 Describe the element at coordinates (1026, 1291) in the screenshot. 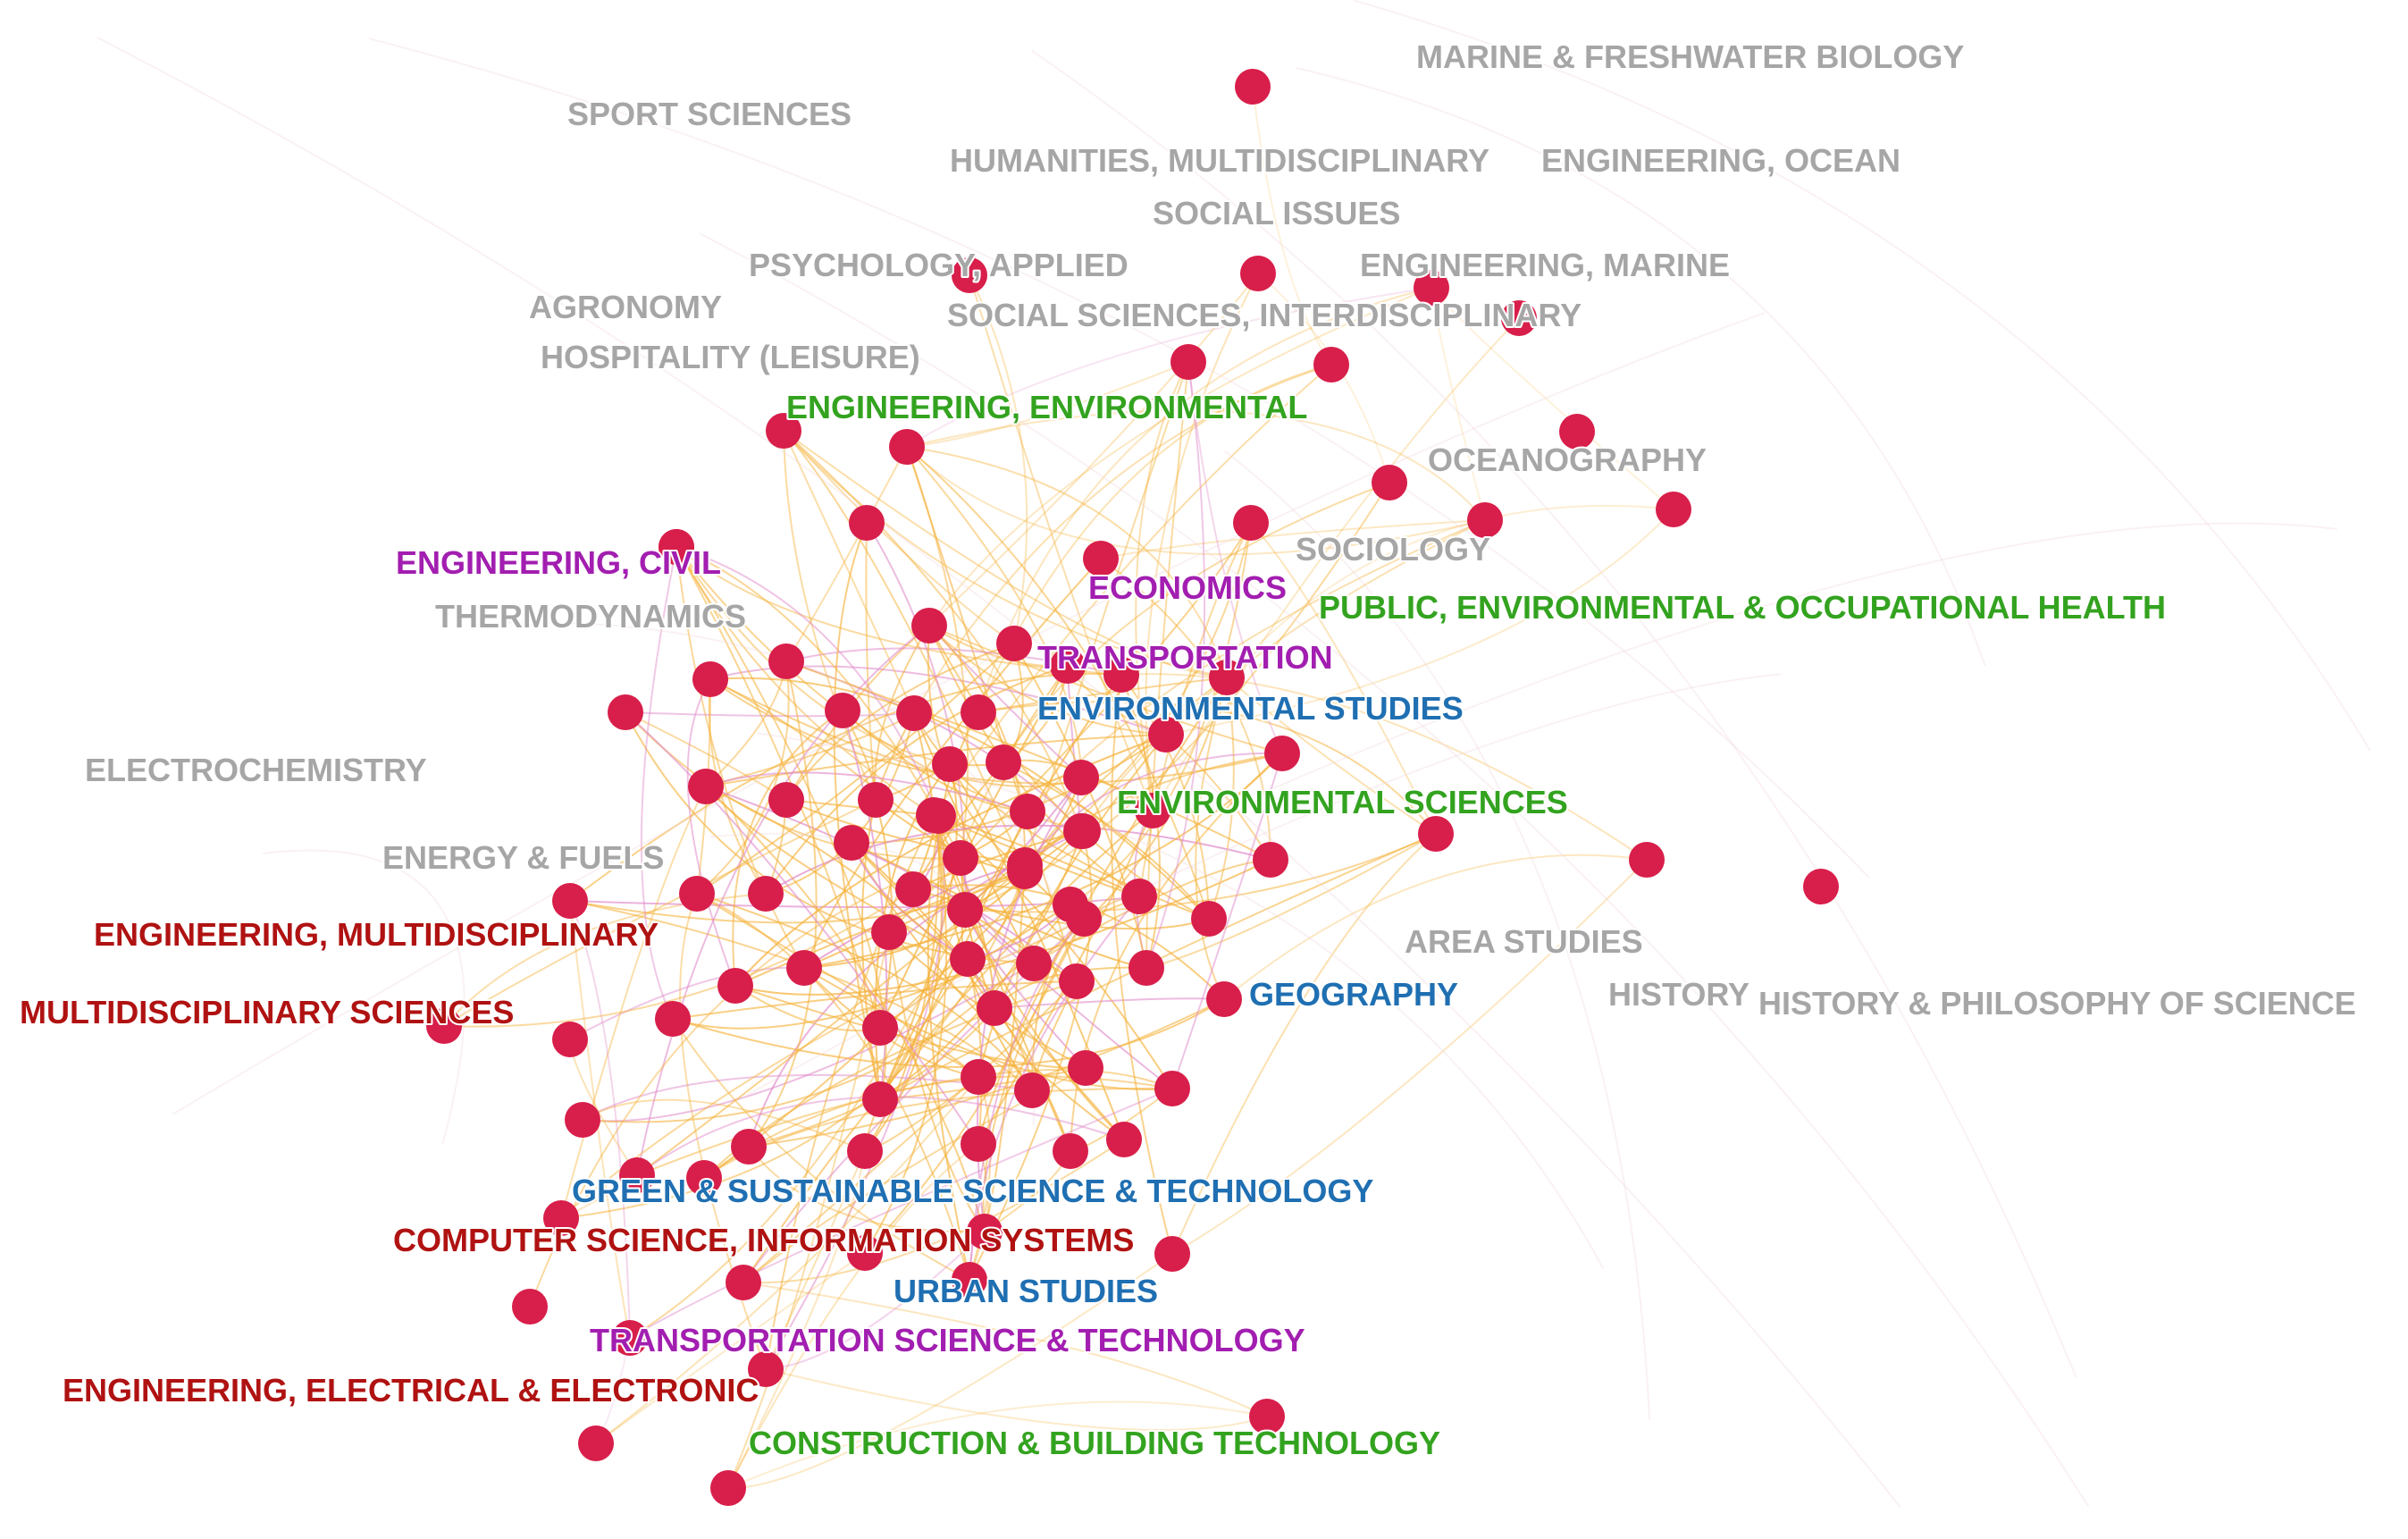

I see `label-urban-studies: URBAN STUDIES` at that location.